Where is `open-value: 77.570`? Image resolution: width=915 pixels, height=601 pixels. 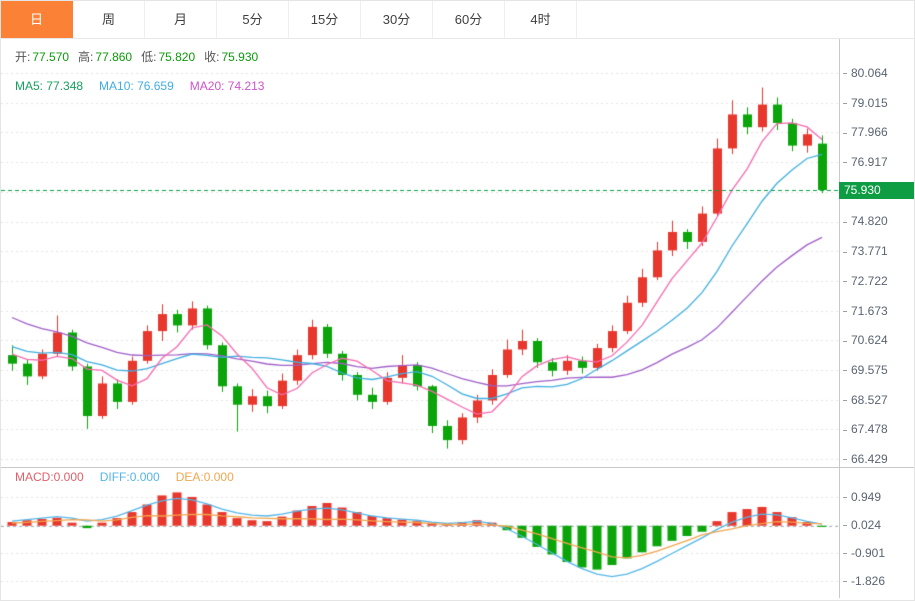
open-value: 77.570 is located at coordinates (51, 57).